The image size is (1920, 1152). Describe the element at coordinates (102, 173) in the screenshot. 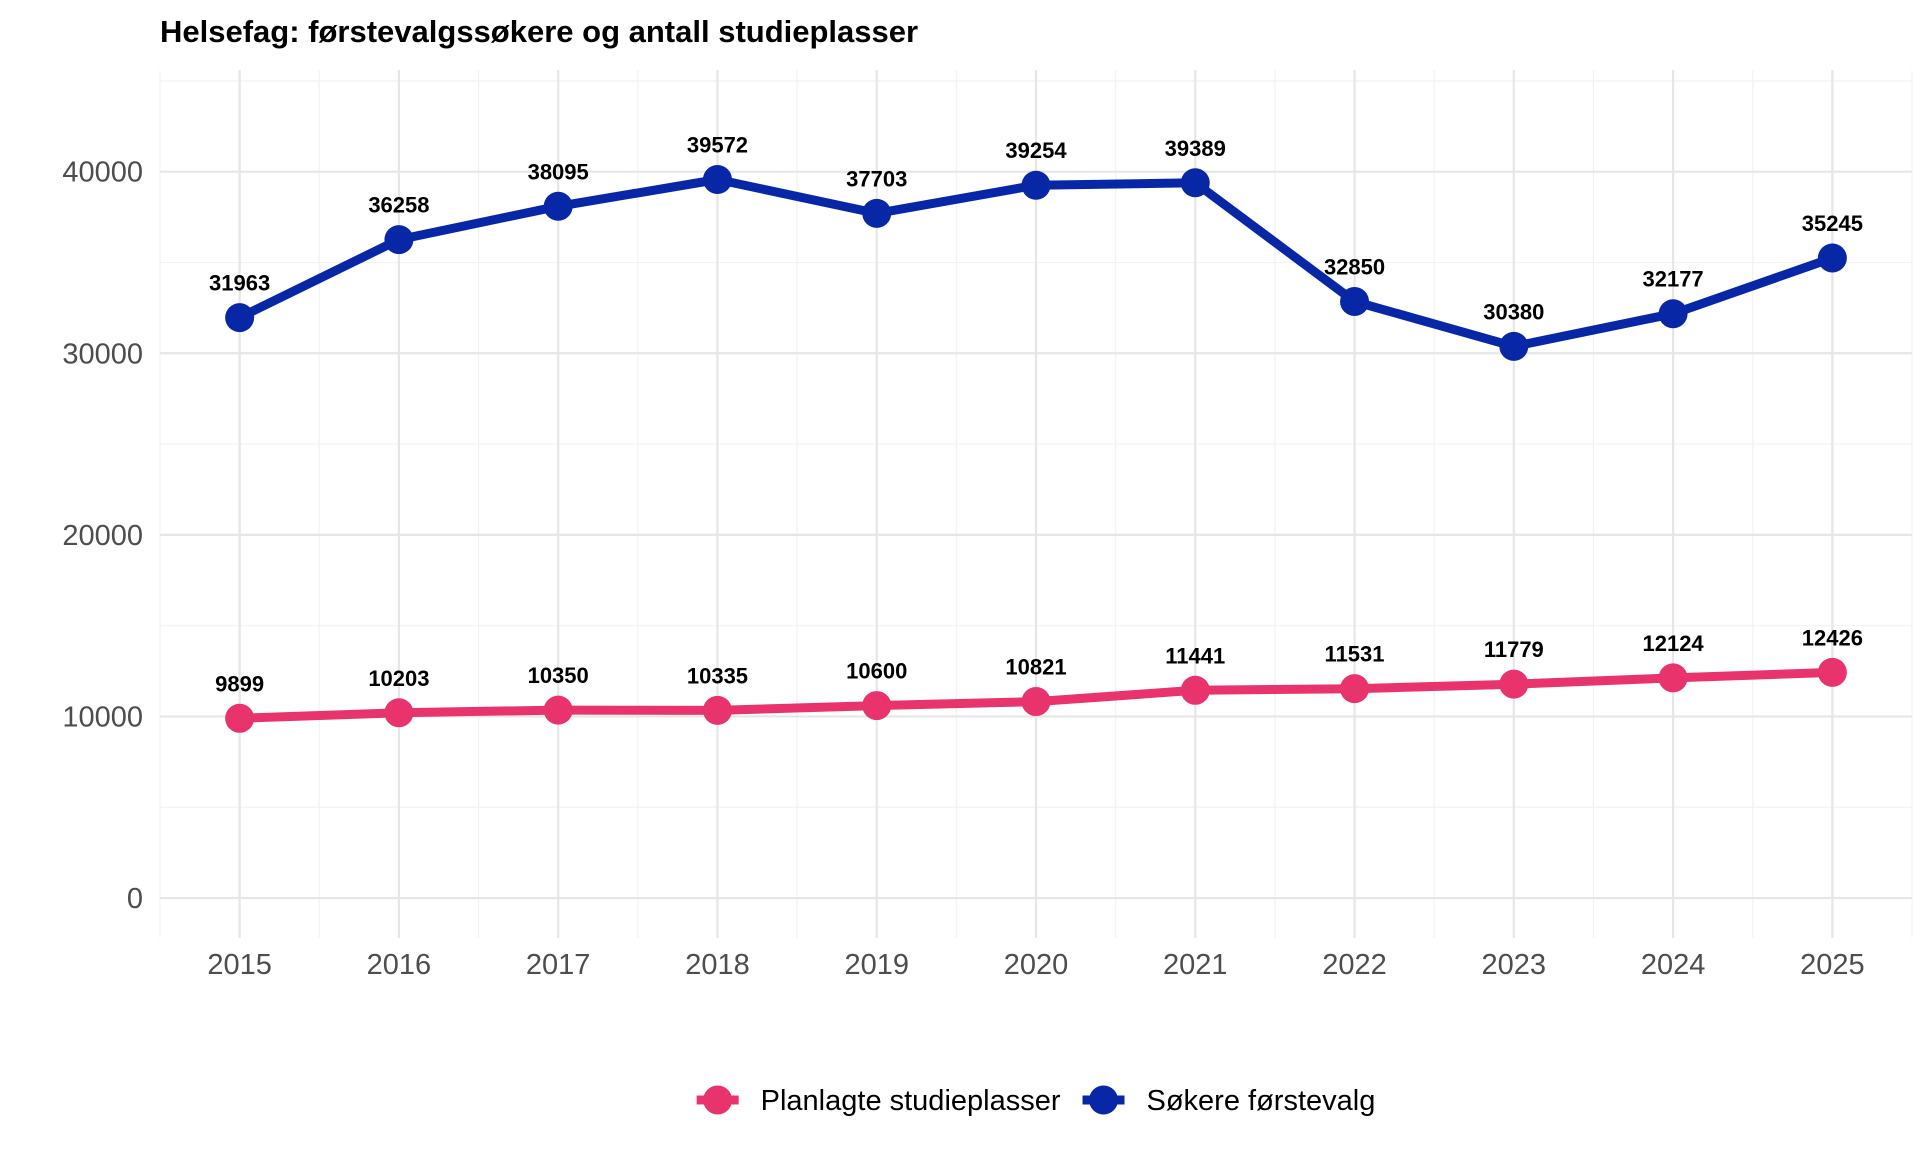

I see `y-tick-label: 40000` at that location.